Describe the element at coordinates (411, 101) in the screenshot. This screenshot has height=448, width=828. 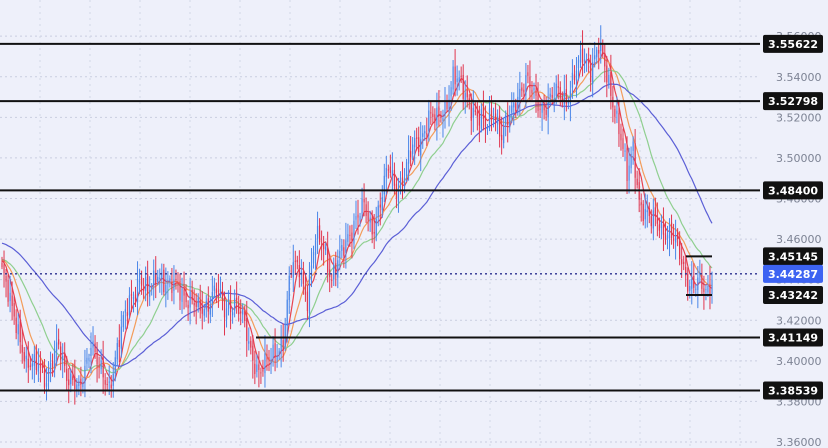
I see `price-level-3-52798: 3.52798` at that location.